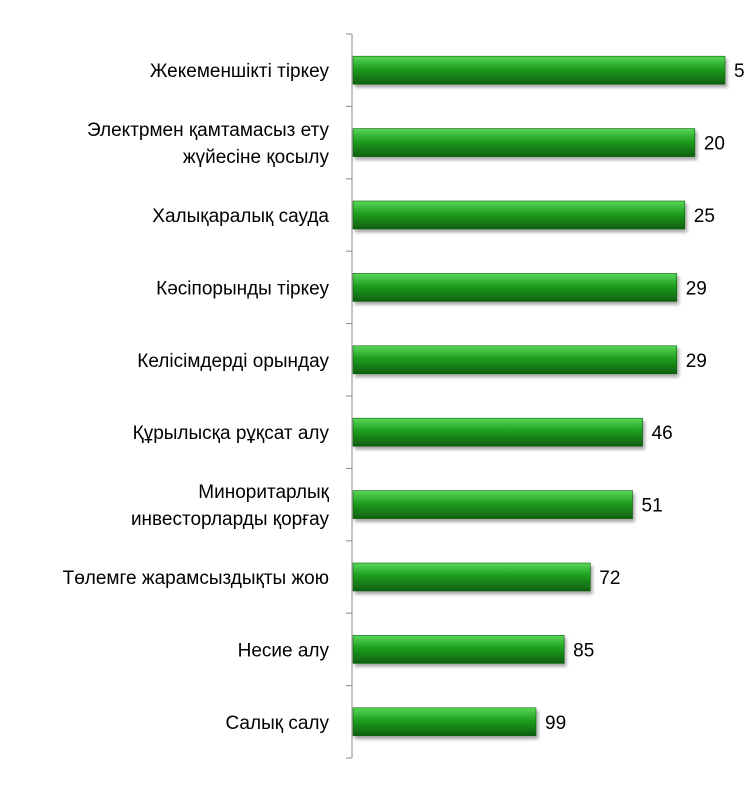 This screenshot has width=753, height=789. Describe the element at coordinates (555, 723) in the screenshot. I see `value-label: 99` at that location.